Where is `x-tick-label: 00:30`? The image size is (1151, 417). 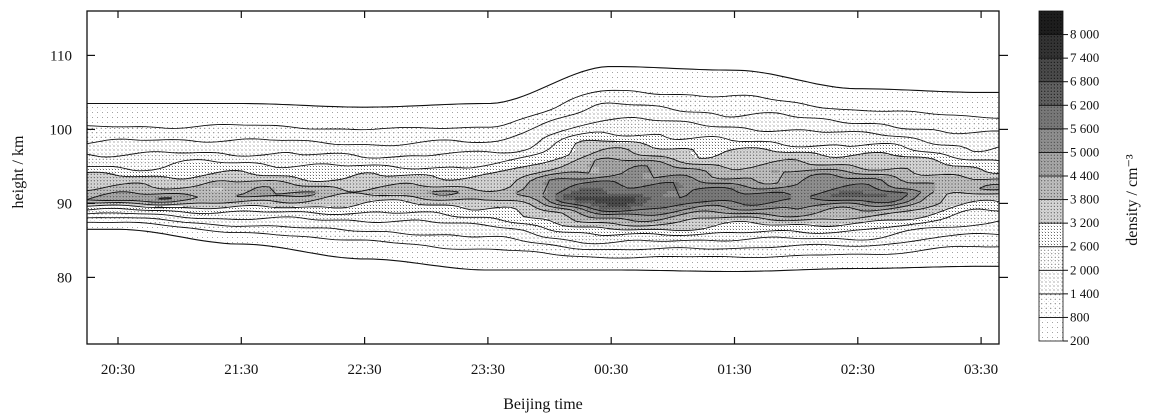 x-tick-label: 00:30 is located at coordinates (611, 370).